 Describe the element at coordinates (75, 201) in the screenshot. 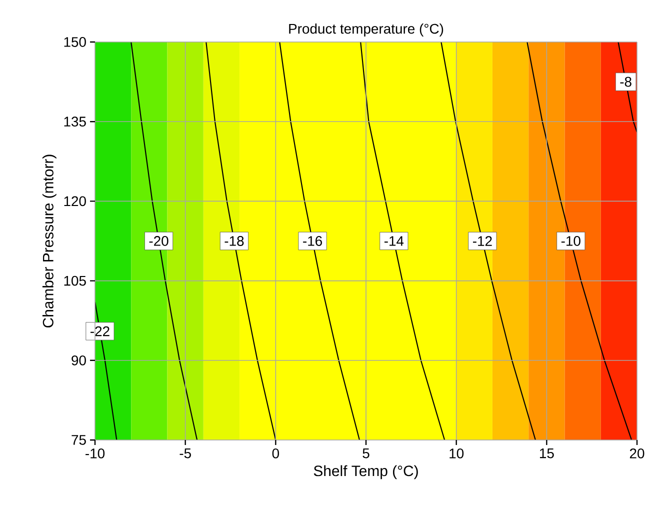

I see `y-tick-label: 120` at that location.